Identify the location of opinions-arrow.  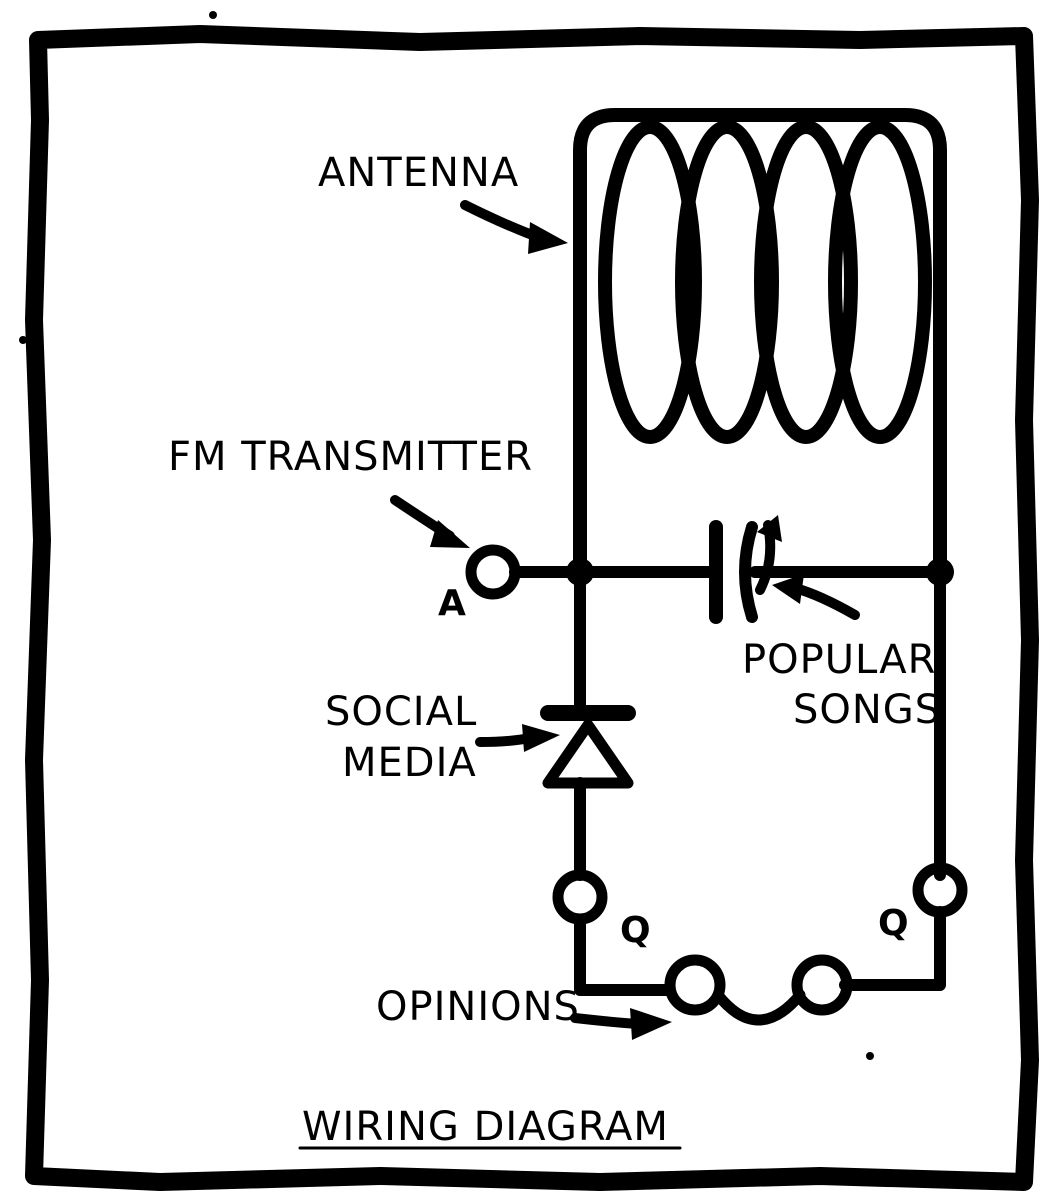
(606, 1021).